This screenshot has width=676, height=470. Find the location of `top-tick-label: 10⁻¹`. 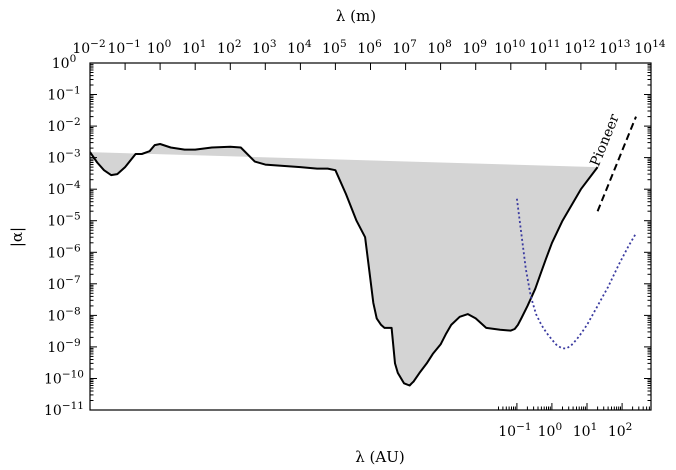

top-tick-label: 10⁻¹ is located at coordinates (123, 47).